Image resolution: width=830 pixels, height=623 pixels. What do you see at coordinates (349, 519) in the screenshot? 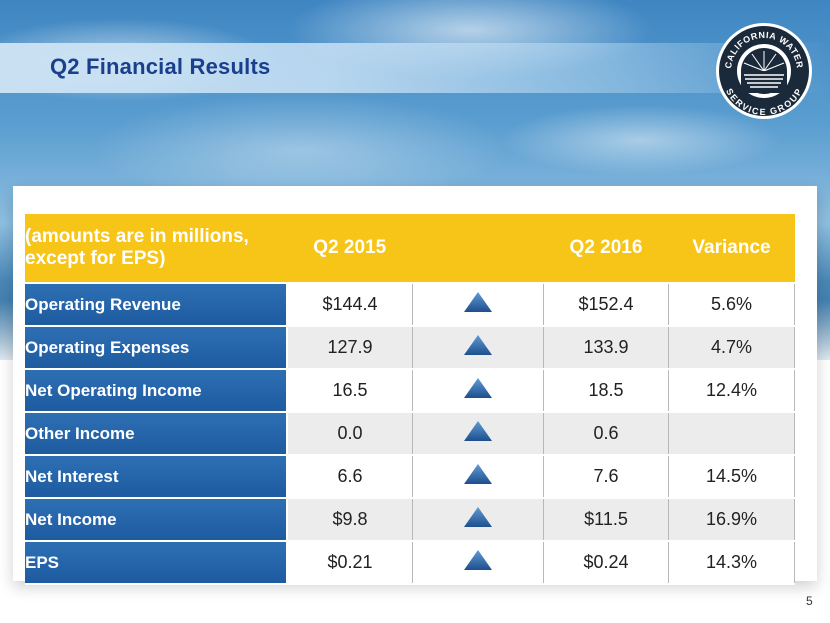
I see `q2-2015-value: $9.8` at bounding box center [349, 519].